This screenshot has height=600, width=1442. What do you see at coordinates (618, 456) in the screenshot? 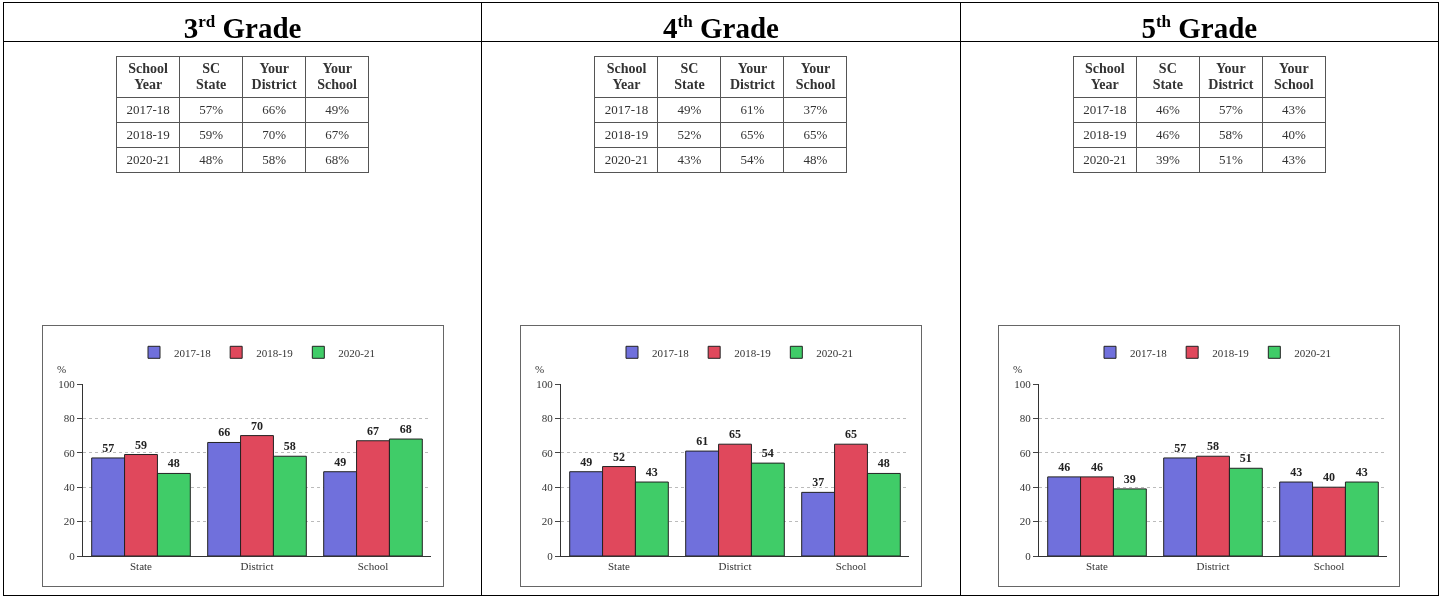
I see `data-label: 52` at bounding box center [618, 456].